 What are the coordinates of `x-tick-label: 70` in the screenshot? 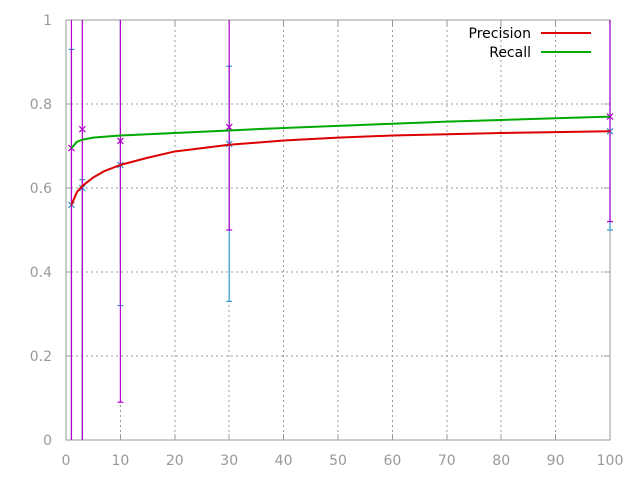 It's located at (447, 461).